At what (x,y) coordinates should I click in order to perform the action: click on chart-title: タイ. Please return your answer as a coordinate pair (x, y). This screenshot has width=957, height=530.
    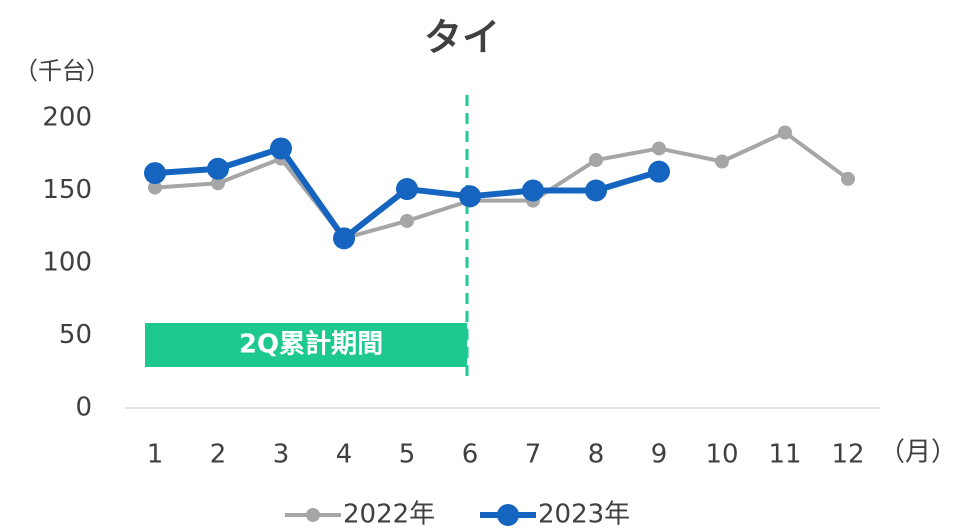
    Looking at the image, I should click on (462, 38).